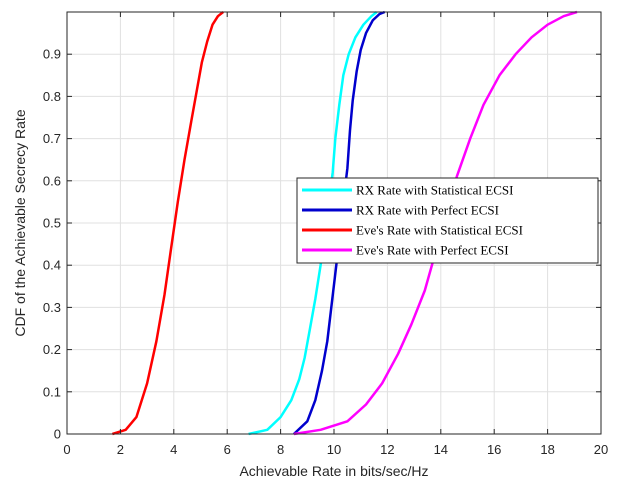 The width and height of the screenshot is (619, 485). I want to click on x-tick-label: 18, so click(547, 449).